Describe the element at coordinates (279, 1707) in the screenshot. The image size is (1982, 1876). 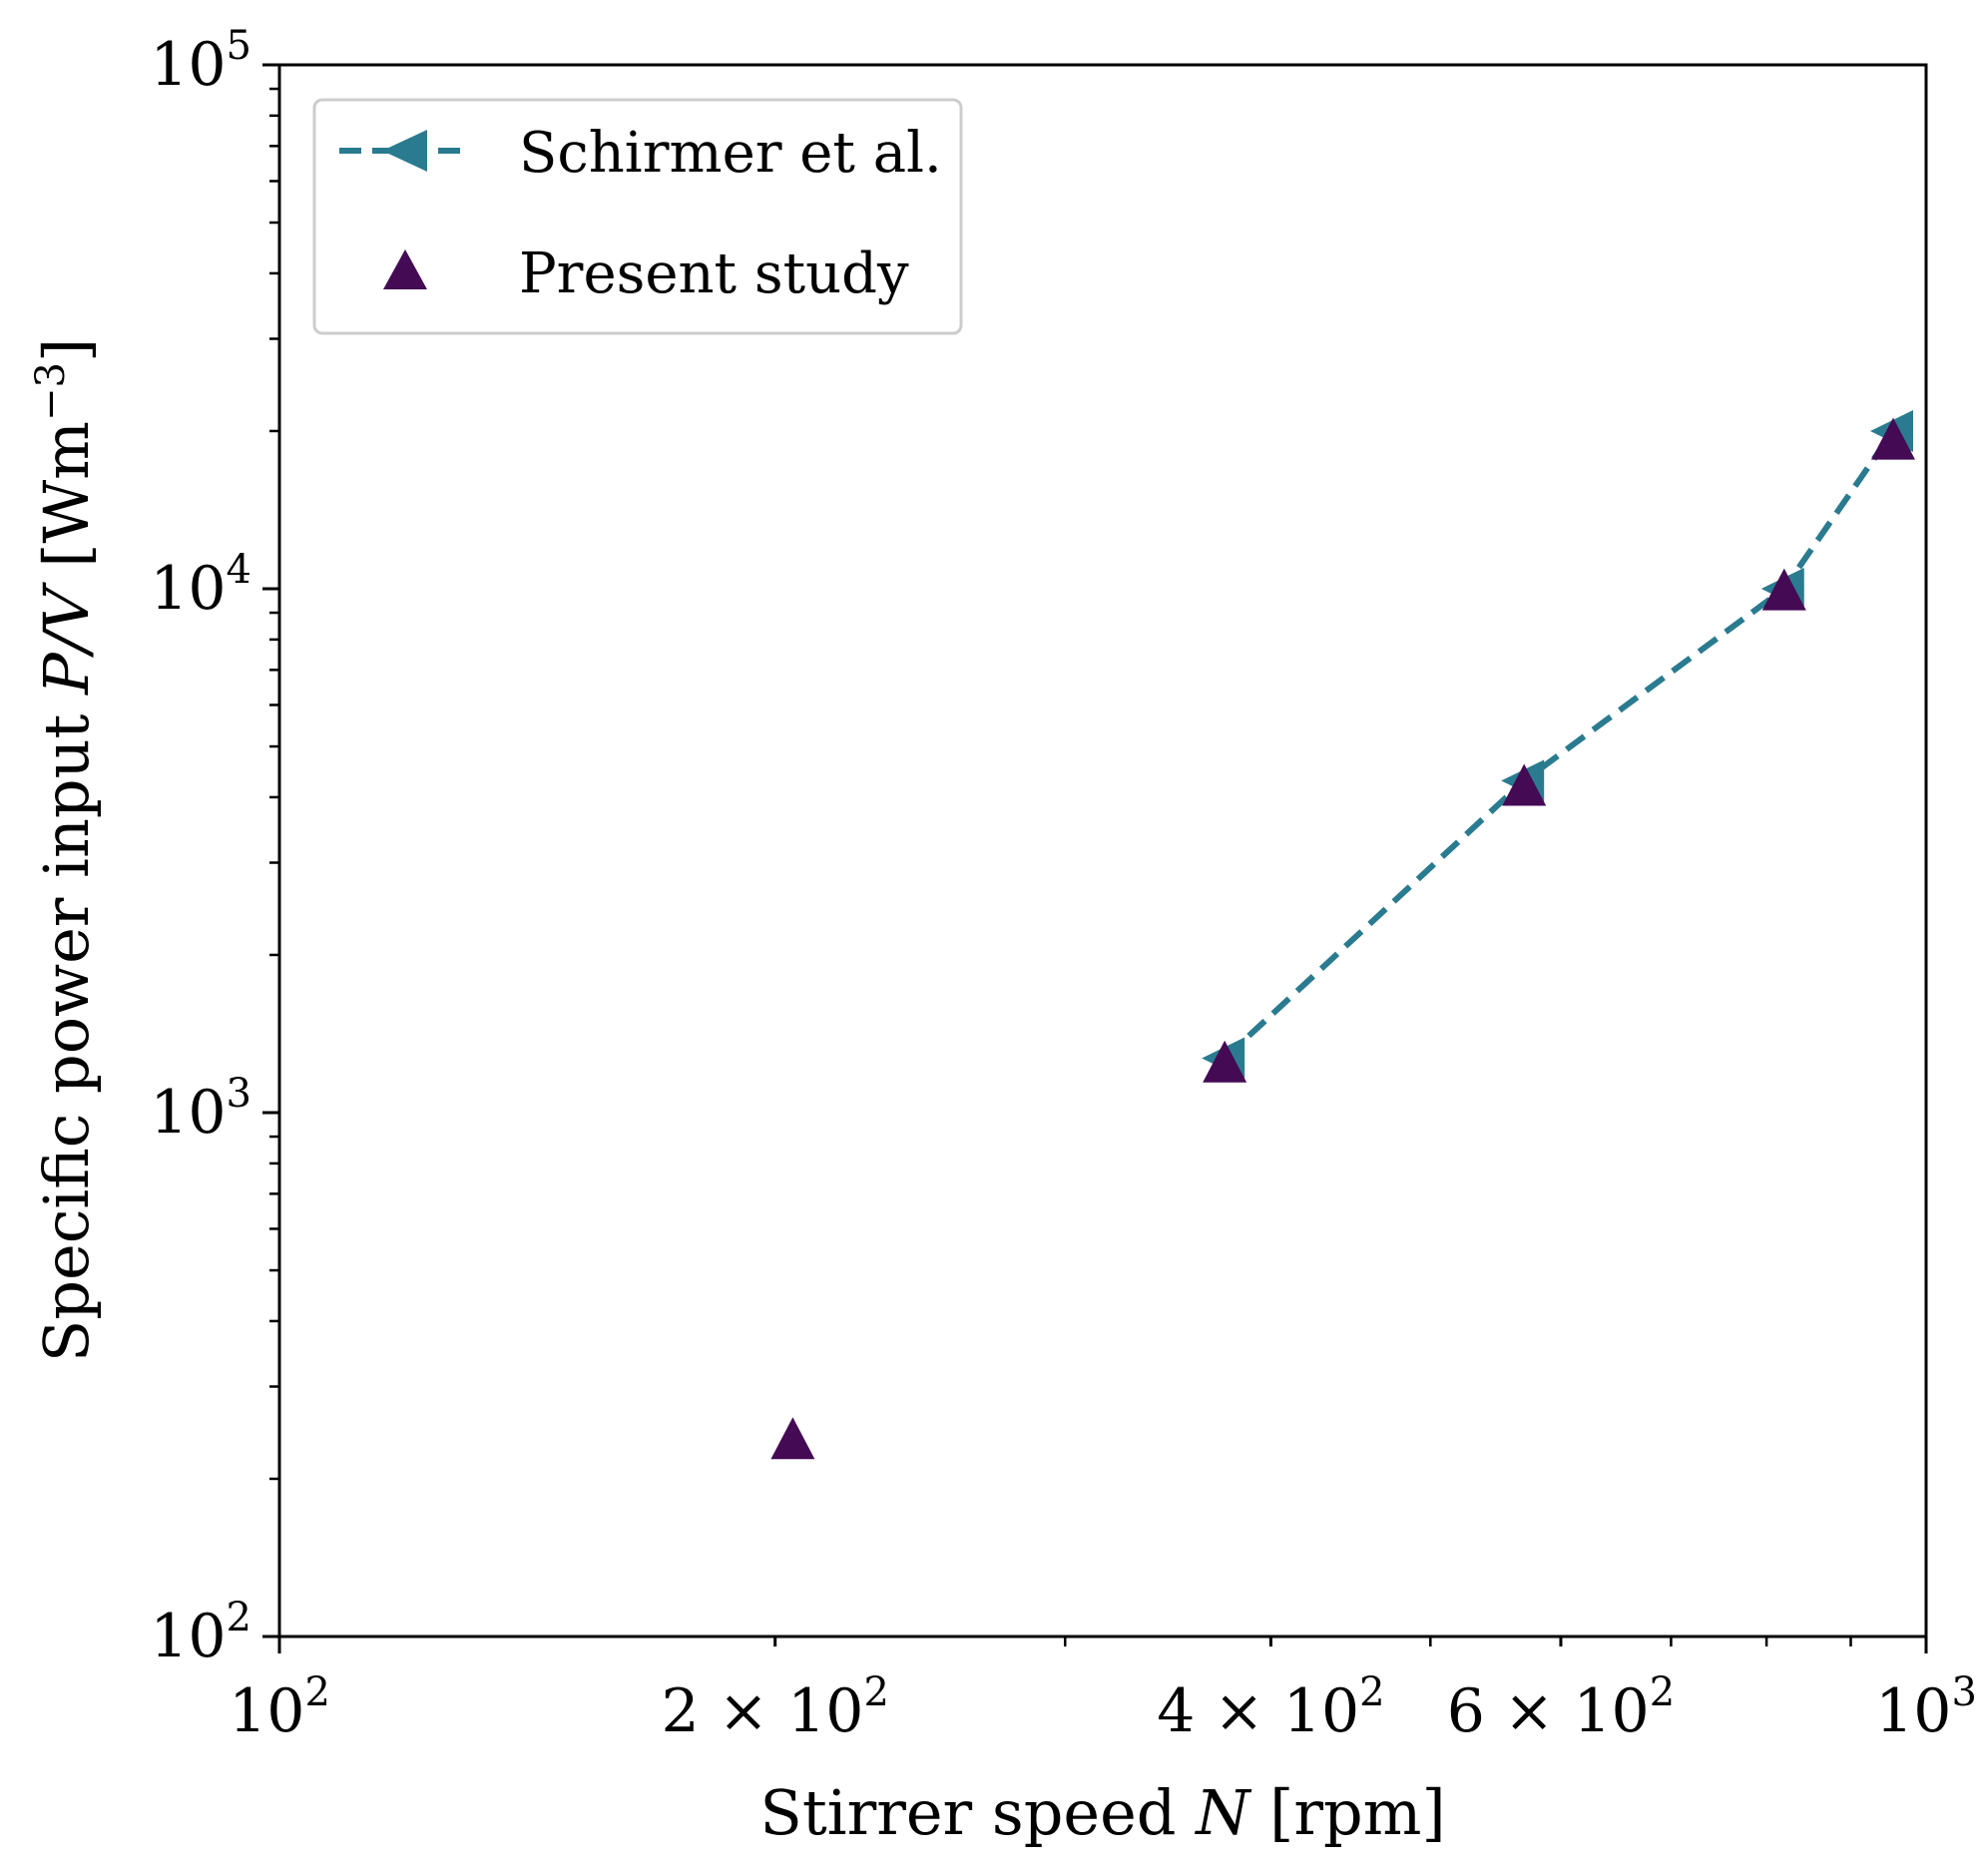
I see `x-tick-label: 102` at that location.